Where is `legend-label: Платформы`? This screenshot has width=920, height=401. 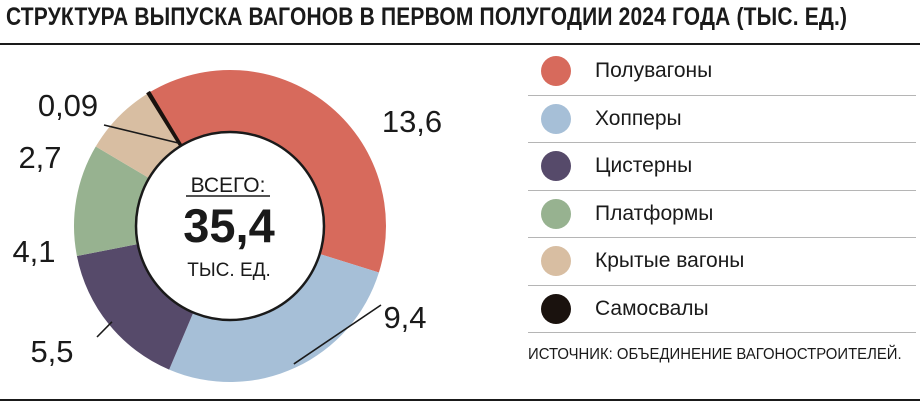
legend-label: Платформы is located at coordinates (654, 213).